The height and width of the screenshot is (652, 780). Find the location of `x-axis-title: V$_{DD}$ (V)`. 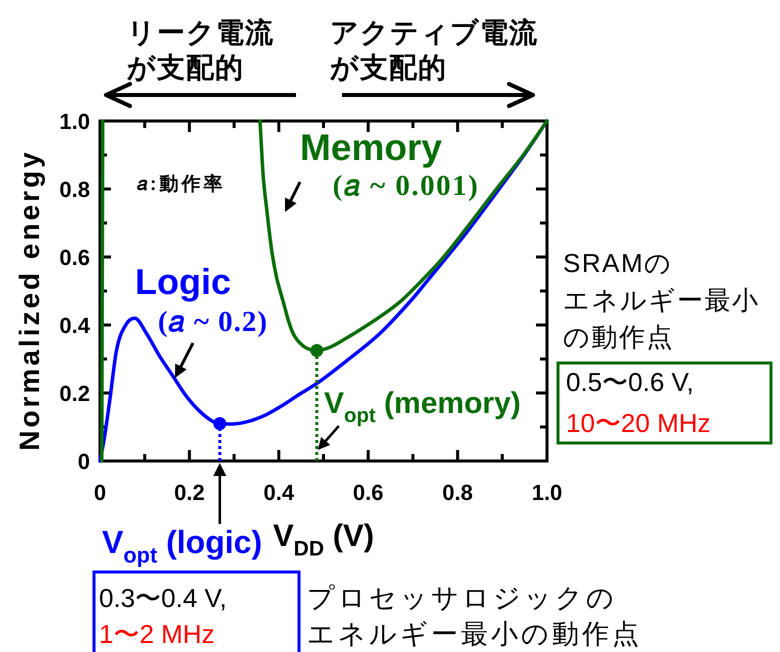

x-axis-title: V$_{DD}$ (V) is located at coordinates (323, 539).